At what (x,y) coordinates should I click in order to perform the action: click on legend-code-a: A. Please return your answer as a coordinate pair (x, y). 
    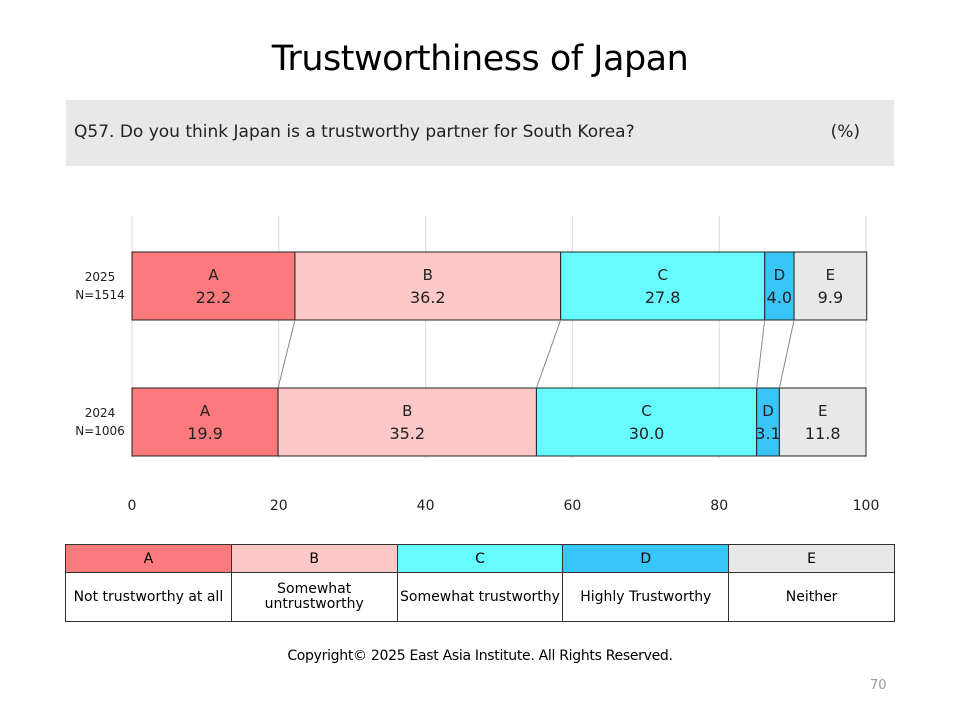
    Looking at the image, I should click on (148, 558).